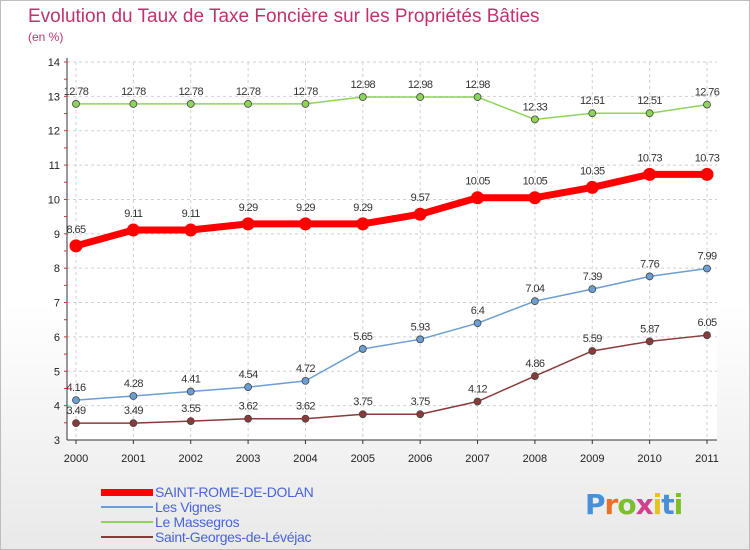 The image size is (750, 550). What do you see at coordinates (75, 411) in the screenshot?
I see `data-label: 3.49` at bounding box center [75, 411].